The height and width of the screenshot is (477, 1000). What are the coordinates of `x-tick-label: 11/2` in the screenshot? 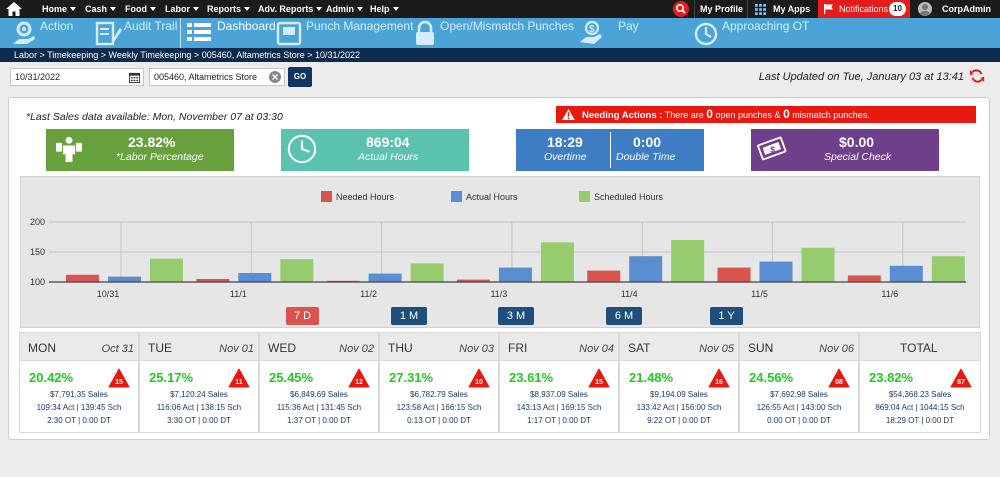 It's located at (368, 294).